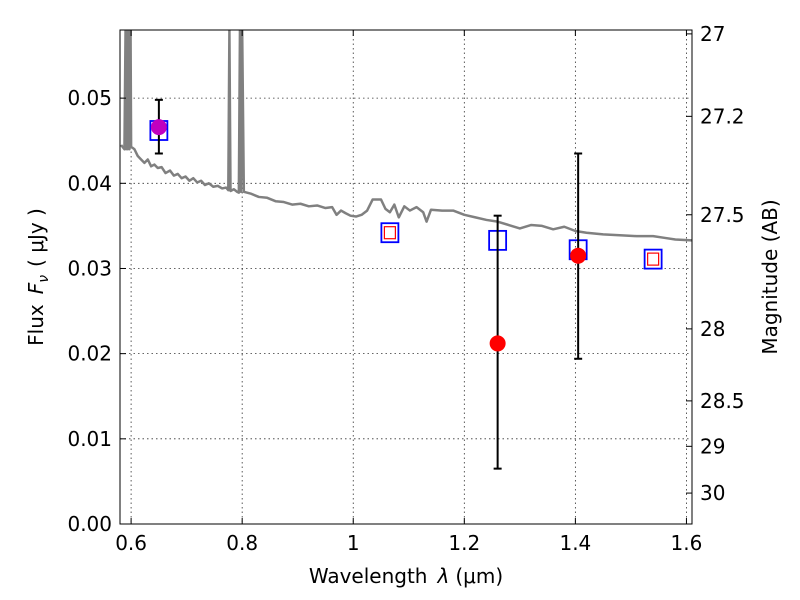 The width and height of the screenshot is (800, 600). I want to click on x-tick-label: 1.6, so click(687, 543).